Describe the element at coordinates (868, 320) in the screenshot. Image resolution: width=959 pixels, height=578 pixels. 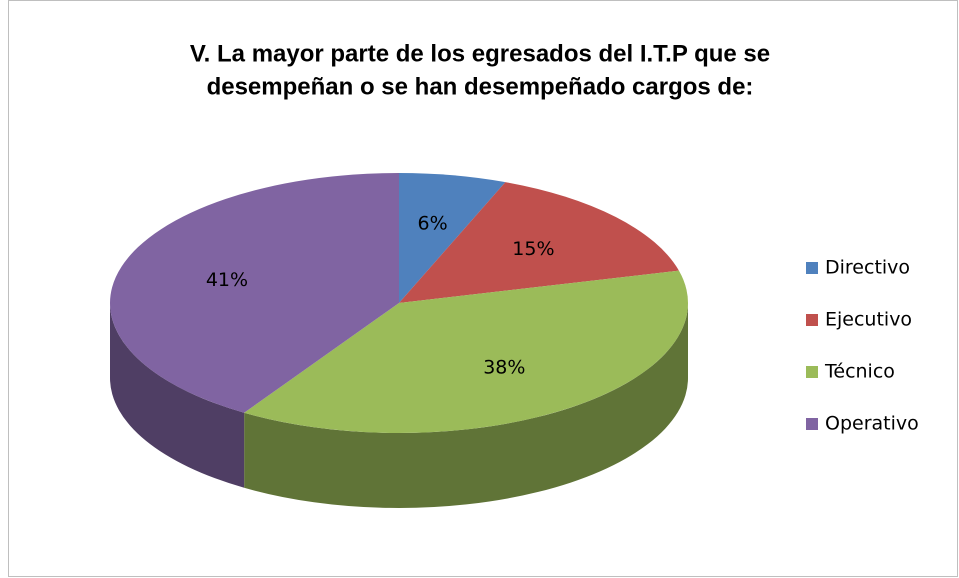
I see `legend-label: Ejecutivo` at that location.